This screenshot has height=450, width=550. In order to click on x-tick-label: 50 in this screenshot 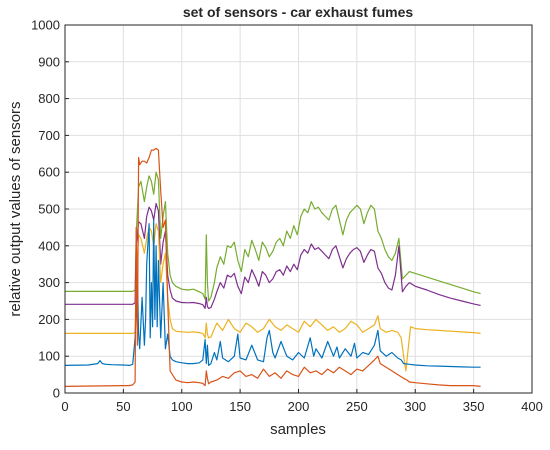, I will do `click(123, 406)`.